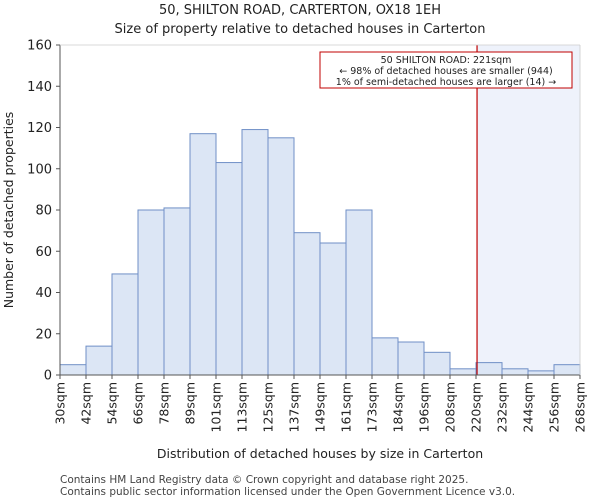  I want to click on x-tick-label: 66sqm, so click(138, 403).